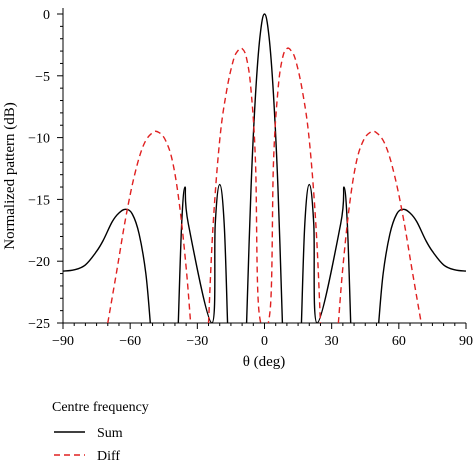 Image resolution: width=474 pixels, height=474 pixels. I want to click on y-tick-label: −25, so click(39, 324).